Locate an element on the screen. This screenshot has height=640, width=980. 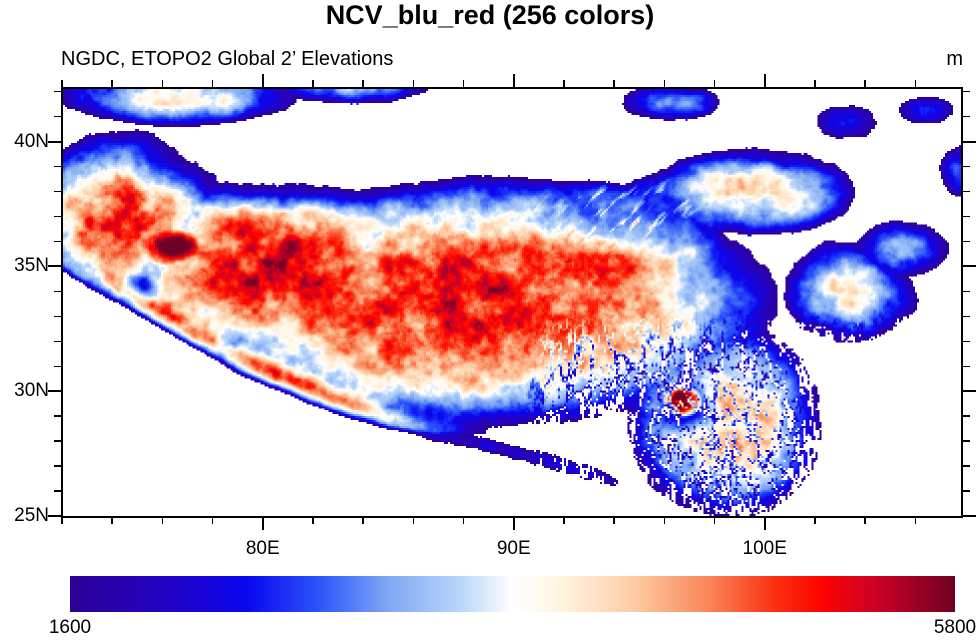
dataset-subtitle: NGDC, ETOPO2 Global 2’ Elevations is located at coordinates (227, 59).